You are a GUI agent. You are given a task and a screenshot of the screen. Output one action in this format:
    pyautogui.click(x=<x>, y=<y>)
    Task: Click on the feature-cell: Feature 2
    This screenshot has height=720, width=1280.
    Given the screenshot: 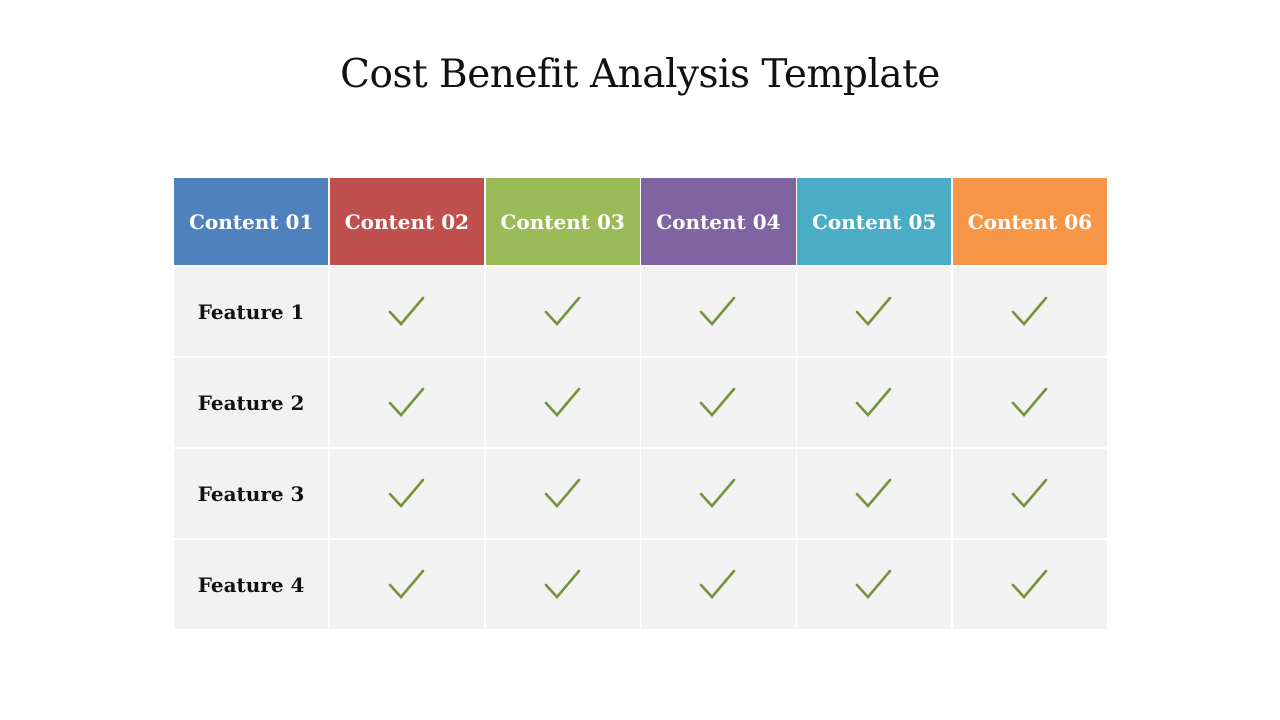 What is the action you would take?
    pyautogui.click(x=251, y=402)
    